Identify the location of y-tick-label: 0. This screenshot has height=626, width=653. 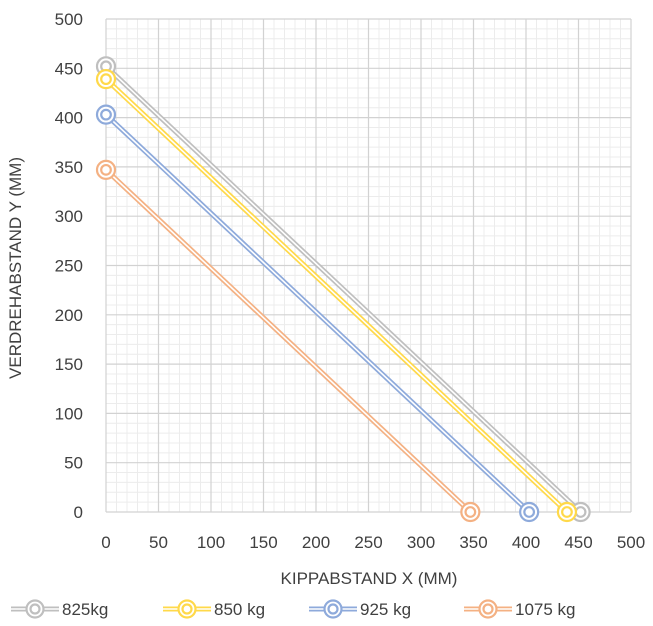
(78, 512).